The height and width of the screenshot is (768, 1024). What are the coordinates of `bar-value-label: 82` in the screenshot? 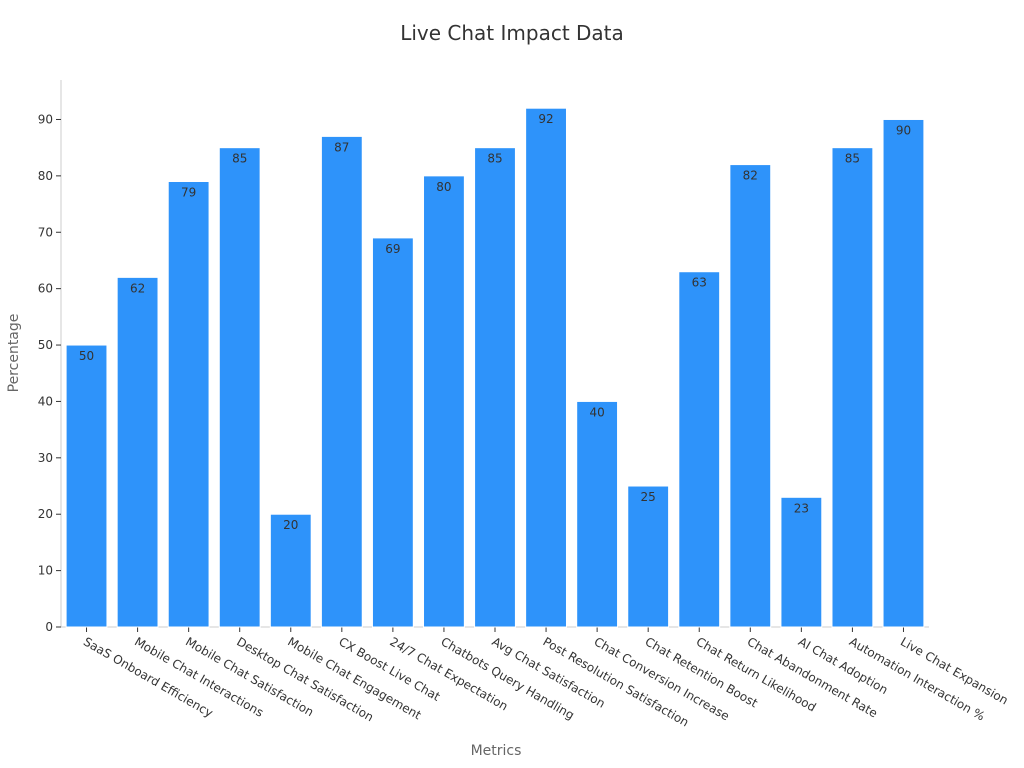 It's located at (750, 176).